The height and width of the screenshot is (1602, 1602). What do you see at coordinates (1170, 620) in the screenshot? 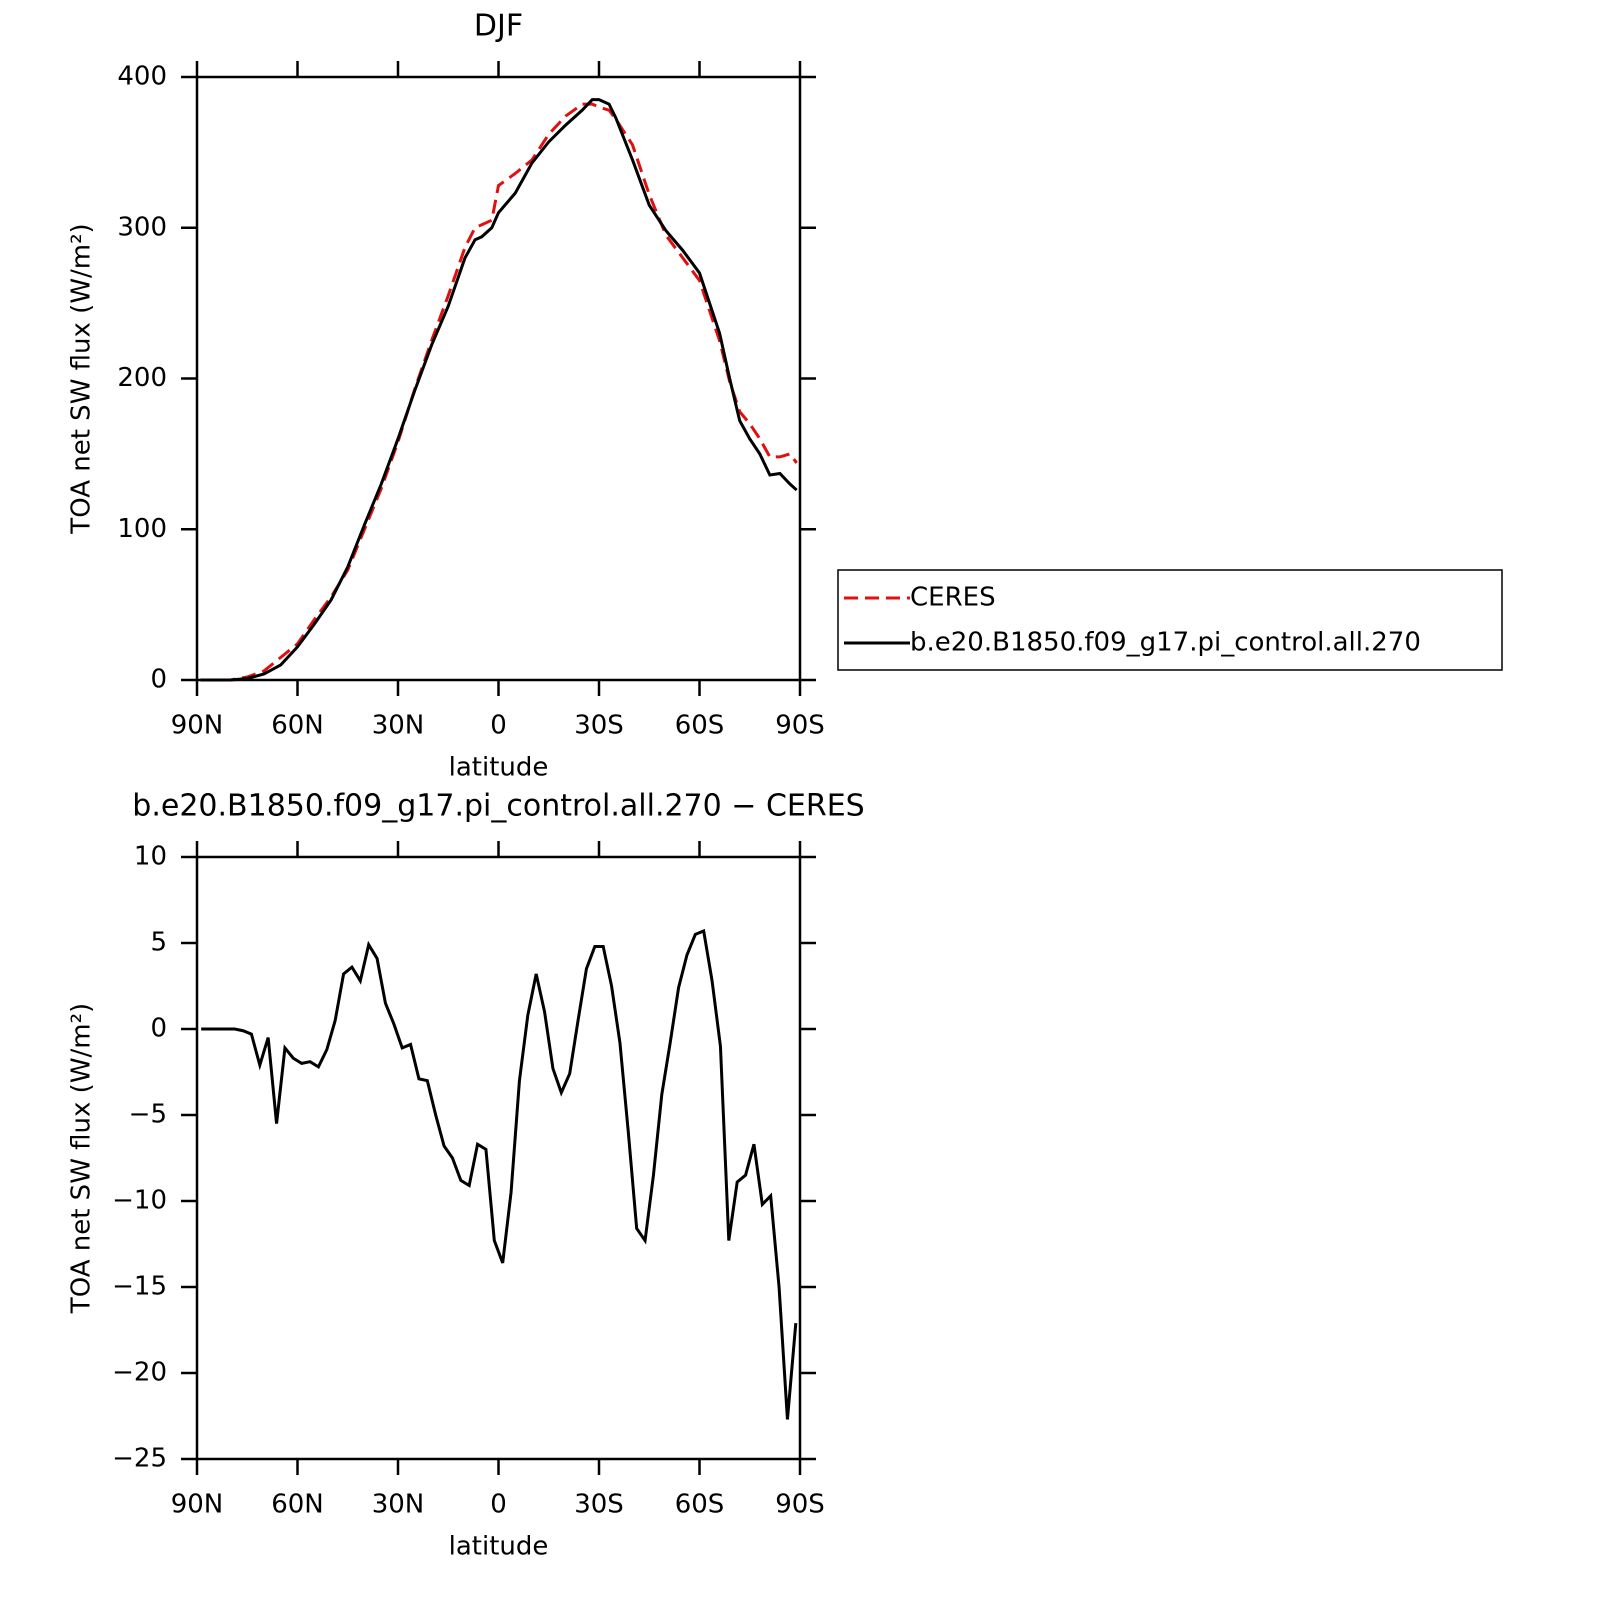
I see `legend-box` at bounding box center [1170, 620].